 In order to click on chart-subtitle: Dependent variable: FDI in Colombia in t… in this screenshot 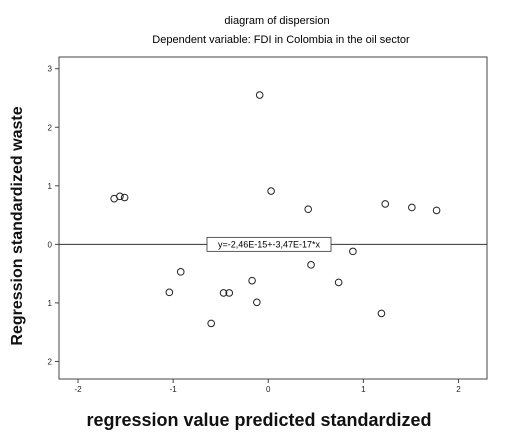, I will do `click(281, 40)`.